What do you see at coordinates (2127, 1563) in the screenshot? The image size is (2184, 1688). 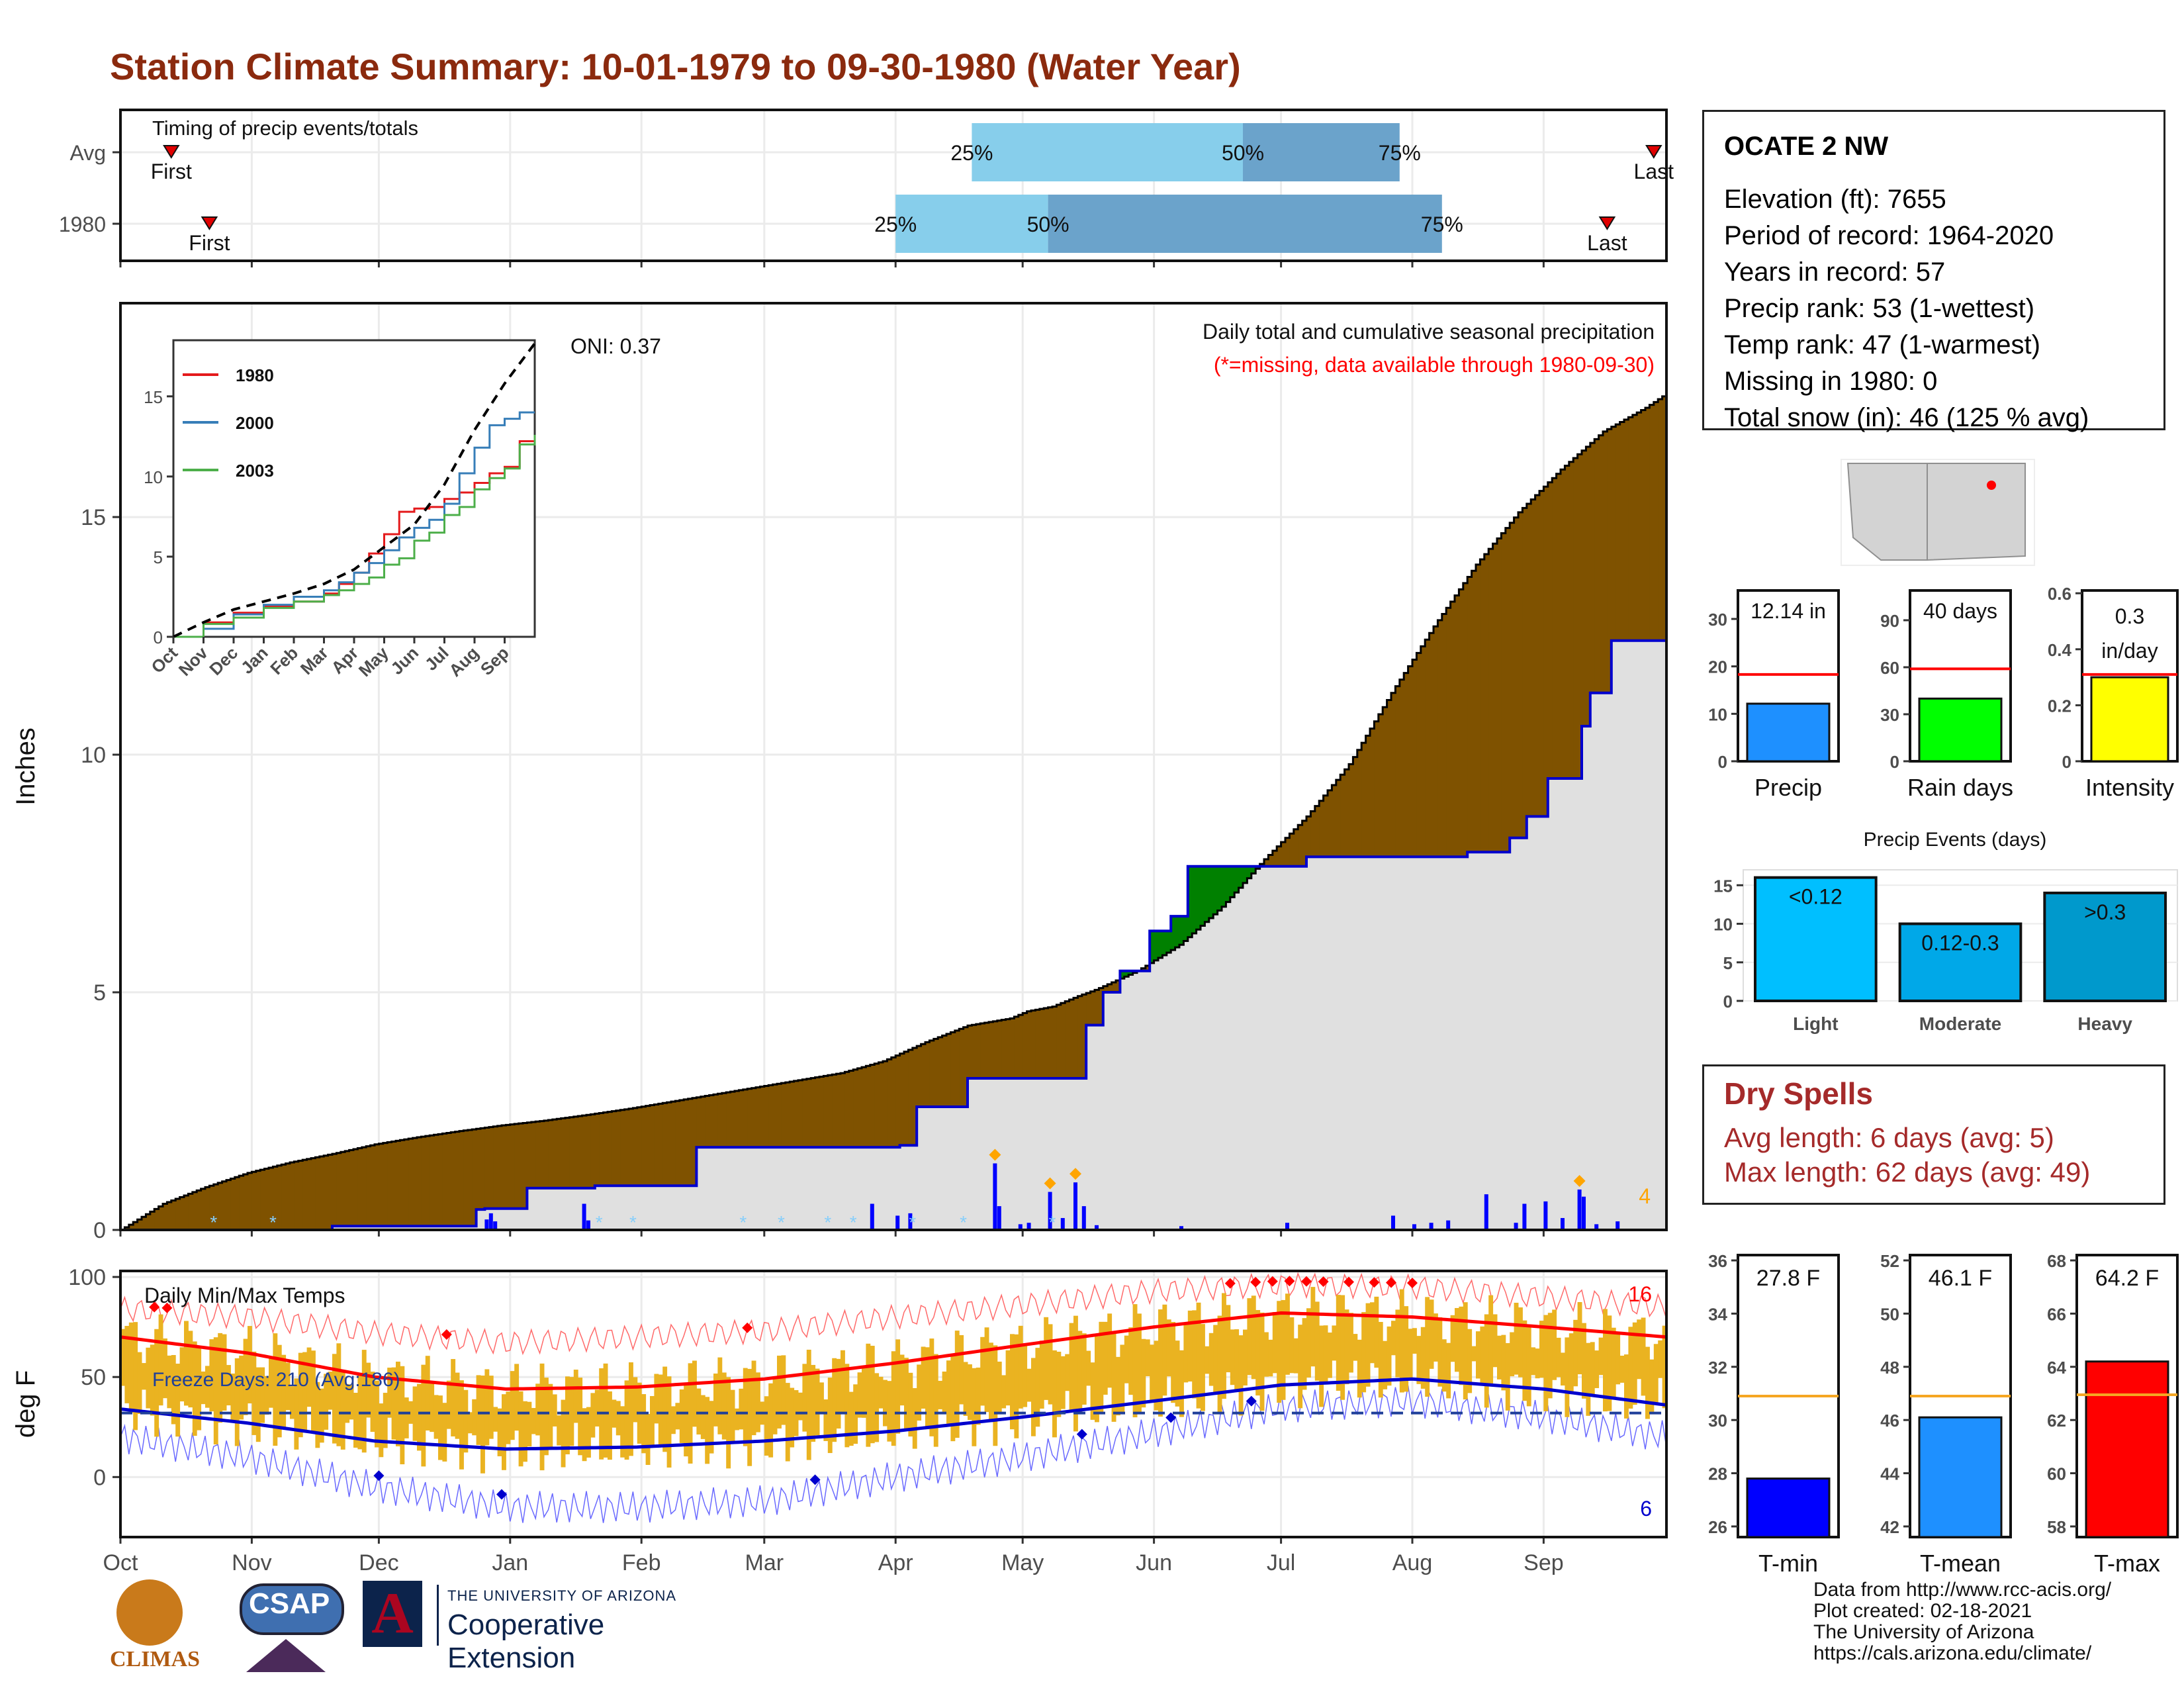 I see `tmax-bar-label: T-max` at bounding box center [2127, 1563].